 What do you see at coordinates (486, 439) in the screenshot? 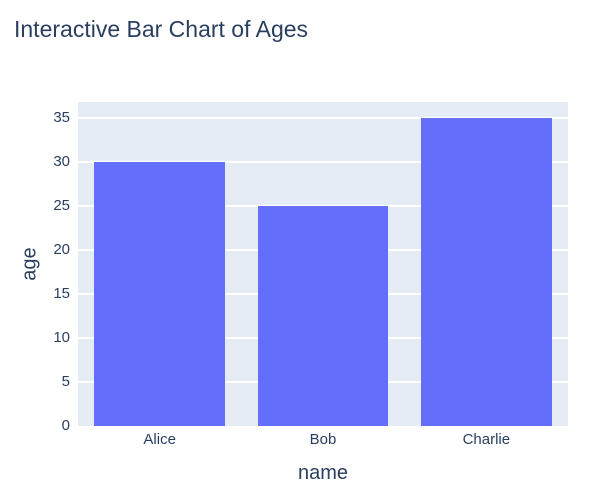
I see `x-tick-label-charlie: Charlie` at bounding box center [486, 439].